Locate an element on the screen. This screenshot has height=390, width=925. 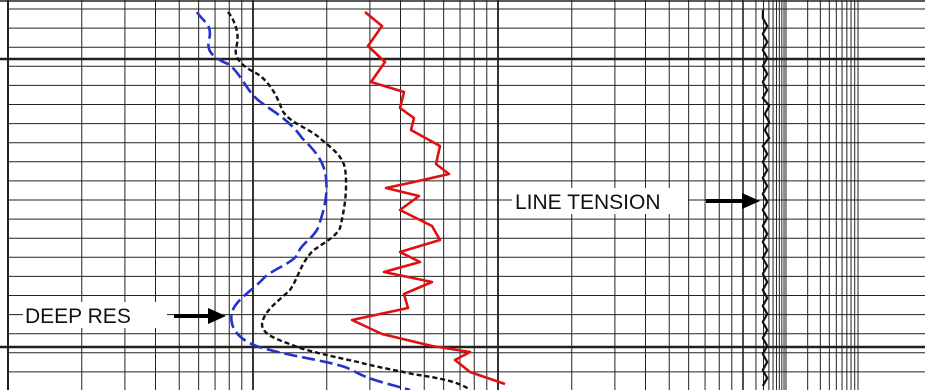
deep-res-arrow is located at coordinates (200, 316).